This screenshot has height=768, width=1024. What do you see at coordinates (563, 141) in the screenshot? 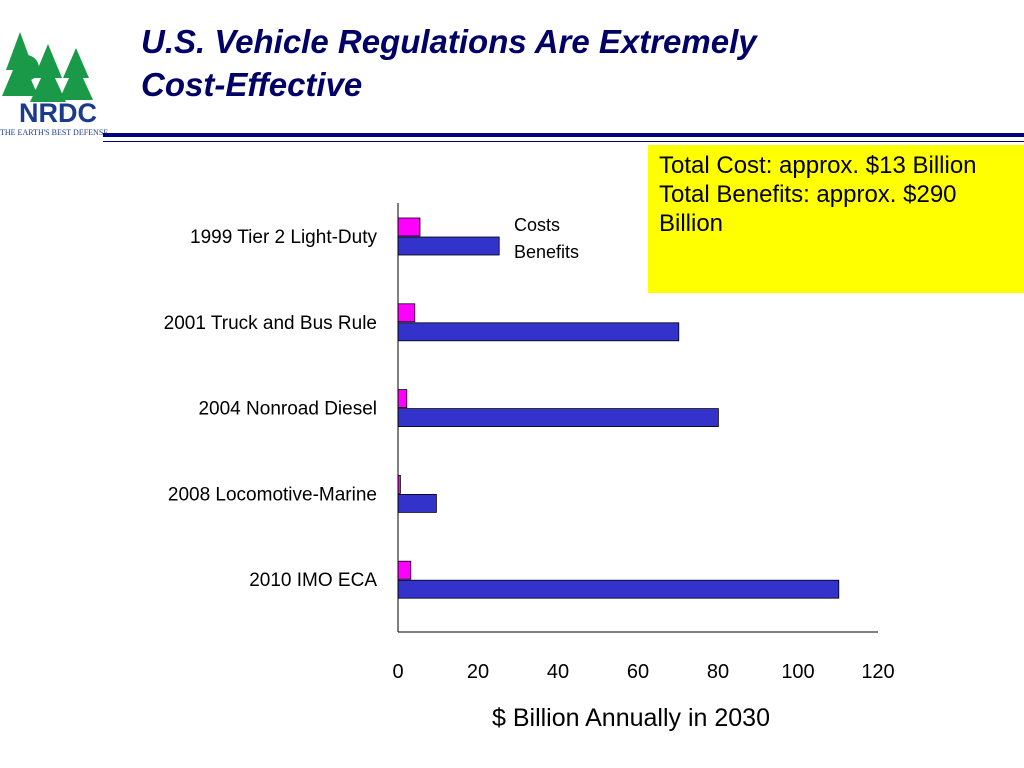
I see `title-rule-thin` at bounding box center [563, 141].